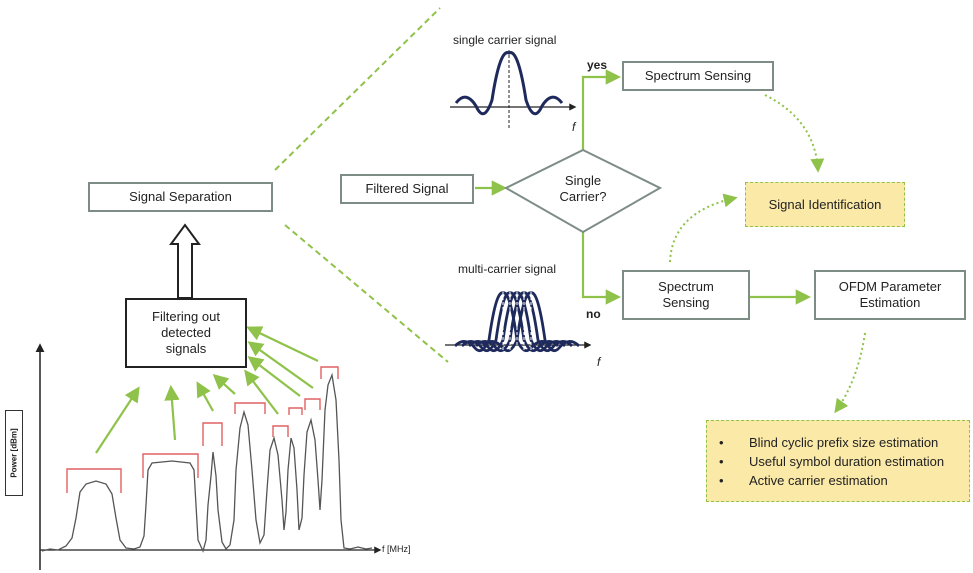 This screenshot has height=573, width=973. What do you see at coordinates (407, 189) in the screenshot?
I see `filtered-signal-box: Filtered Signal` at bounding box center [407, 189].